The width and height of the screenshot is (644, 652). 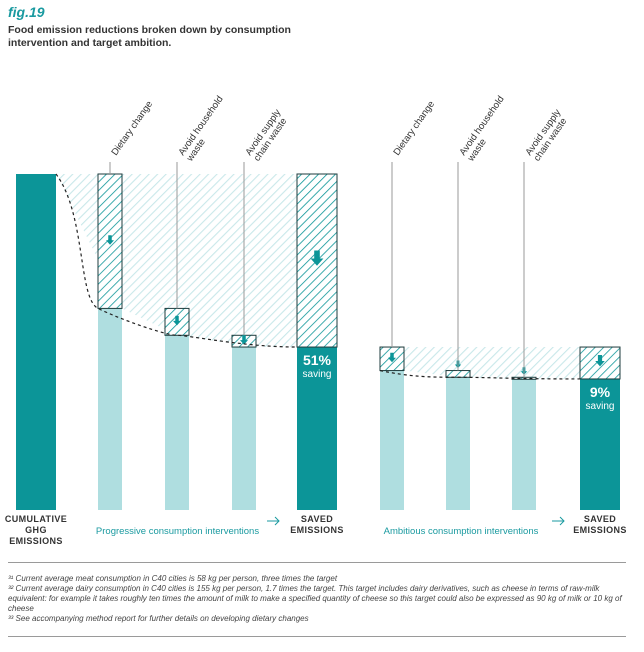 What do you see at coordinates (177, 531) in the screenshot?
I see `group-label-0: Progressive consumption interventions` at bounding box center [177, 531].